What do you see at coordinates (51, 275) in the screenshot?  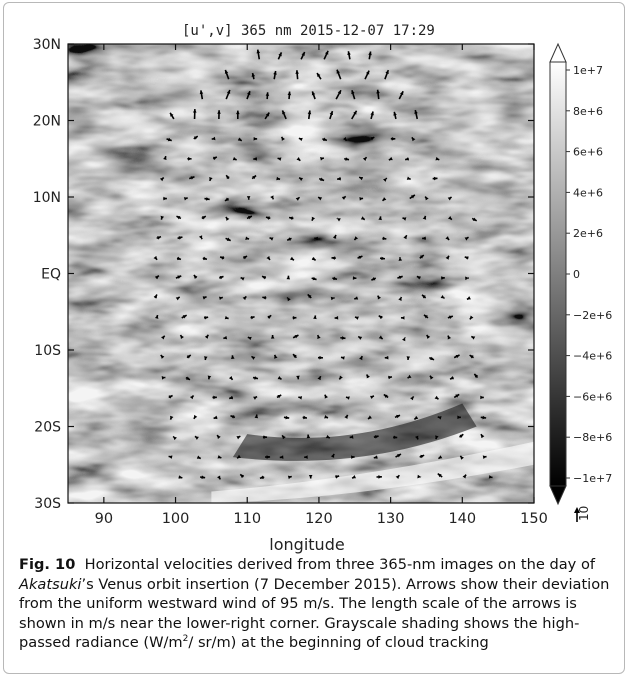 I see `y-tick-label: EQ` at bounding box center [51, 275].